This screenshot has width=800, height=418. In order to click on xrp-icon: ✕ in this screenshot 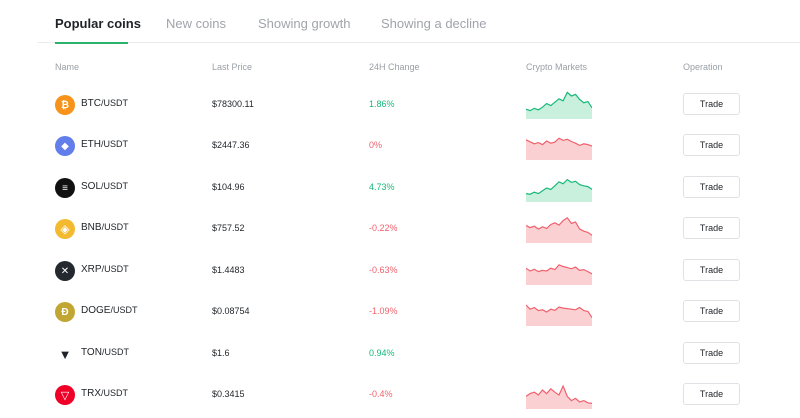, I will do `click(65, 271)`.